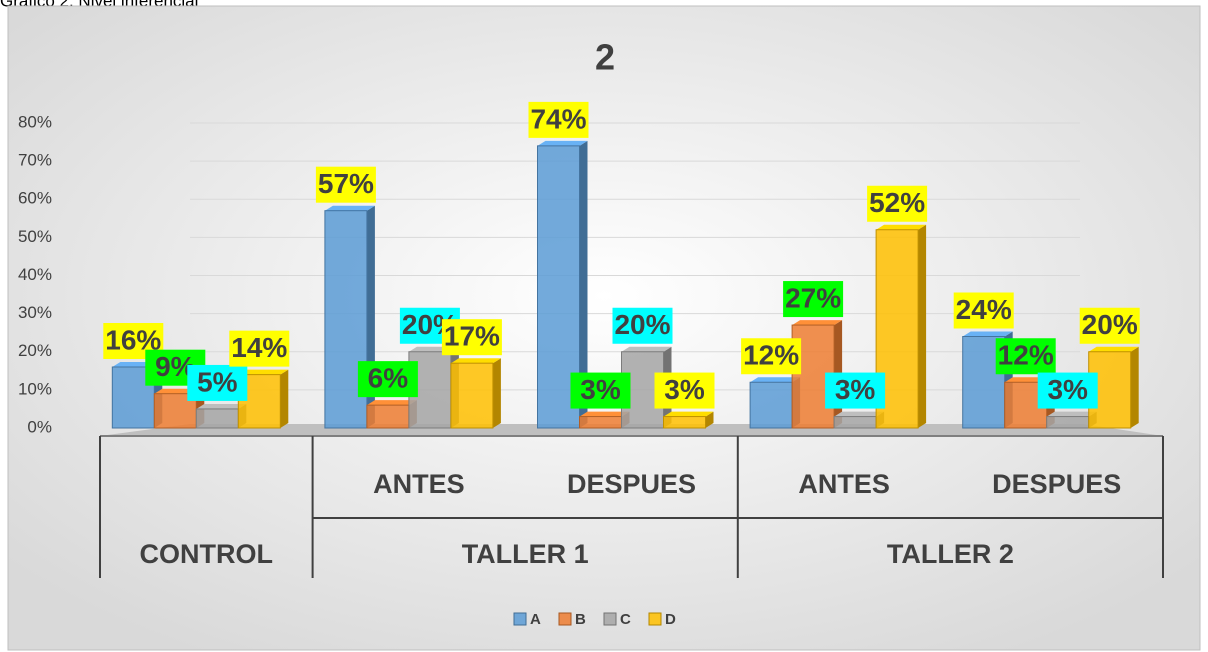  I want to click on data-label: 14%, so click(259, 347).